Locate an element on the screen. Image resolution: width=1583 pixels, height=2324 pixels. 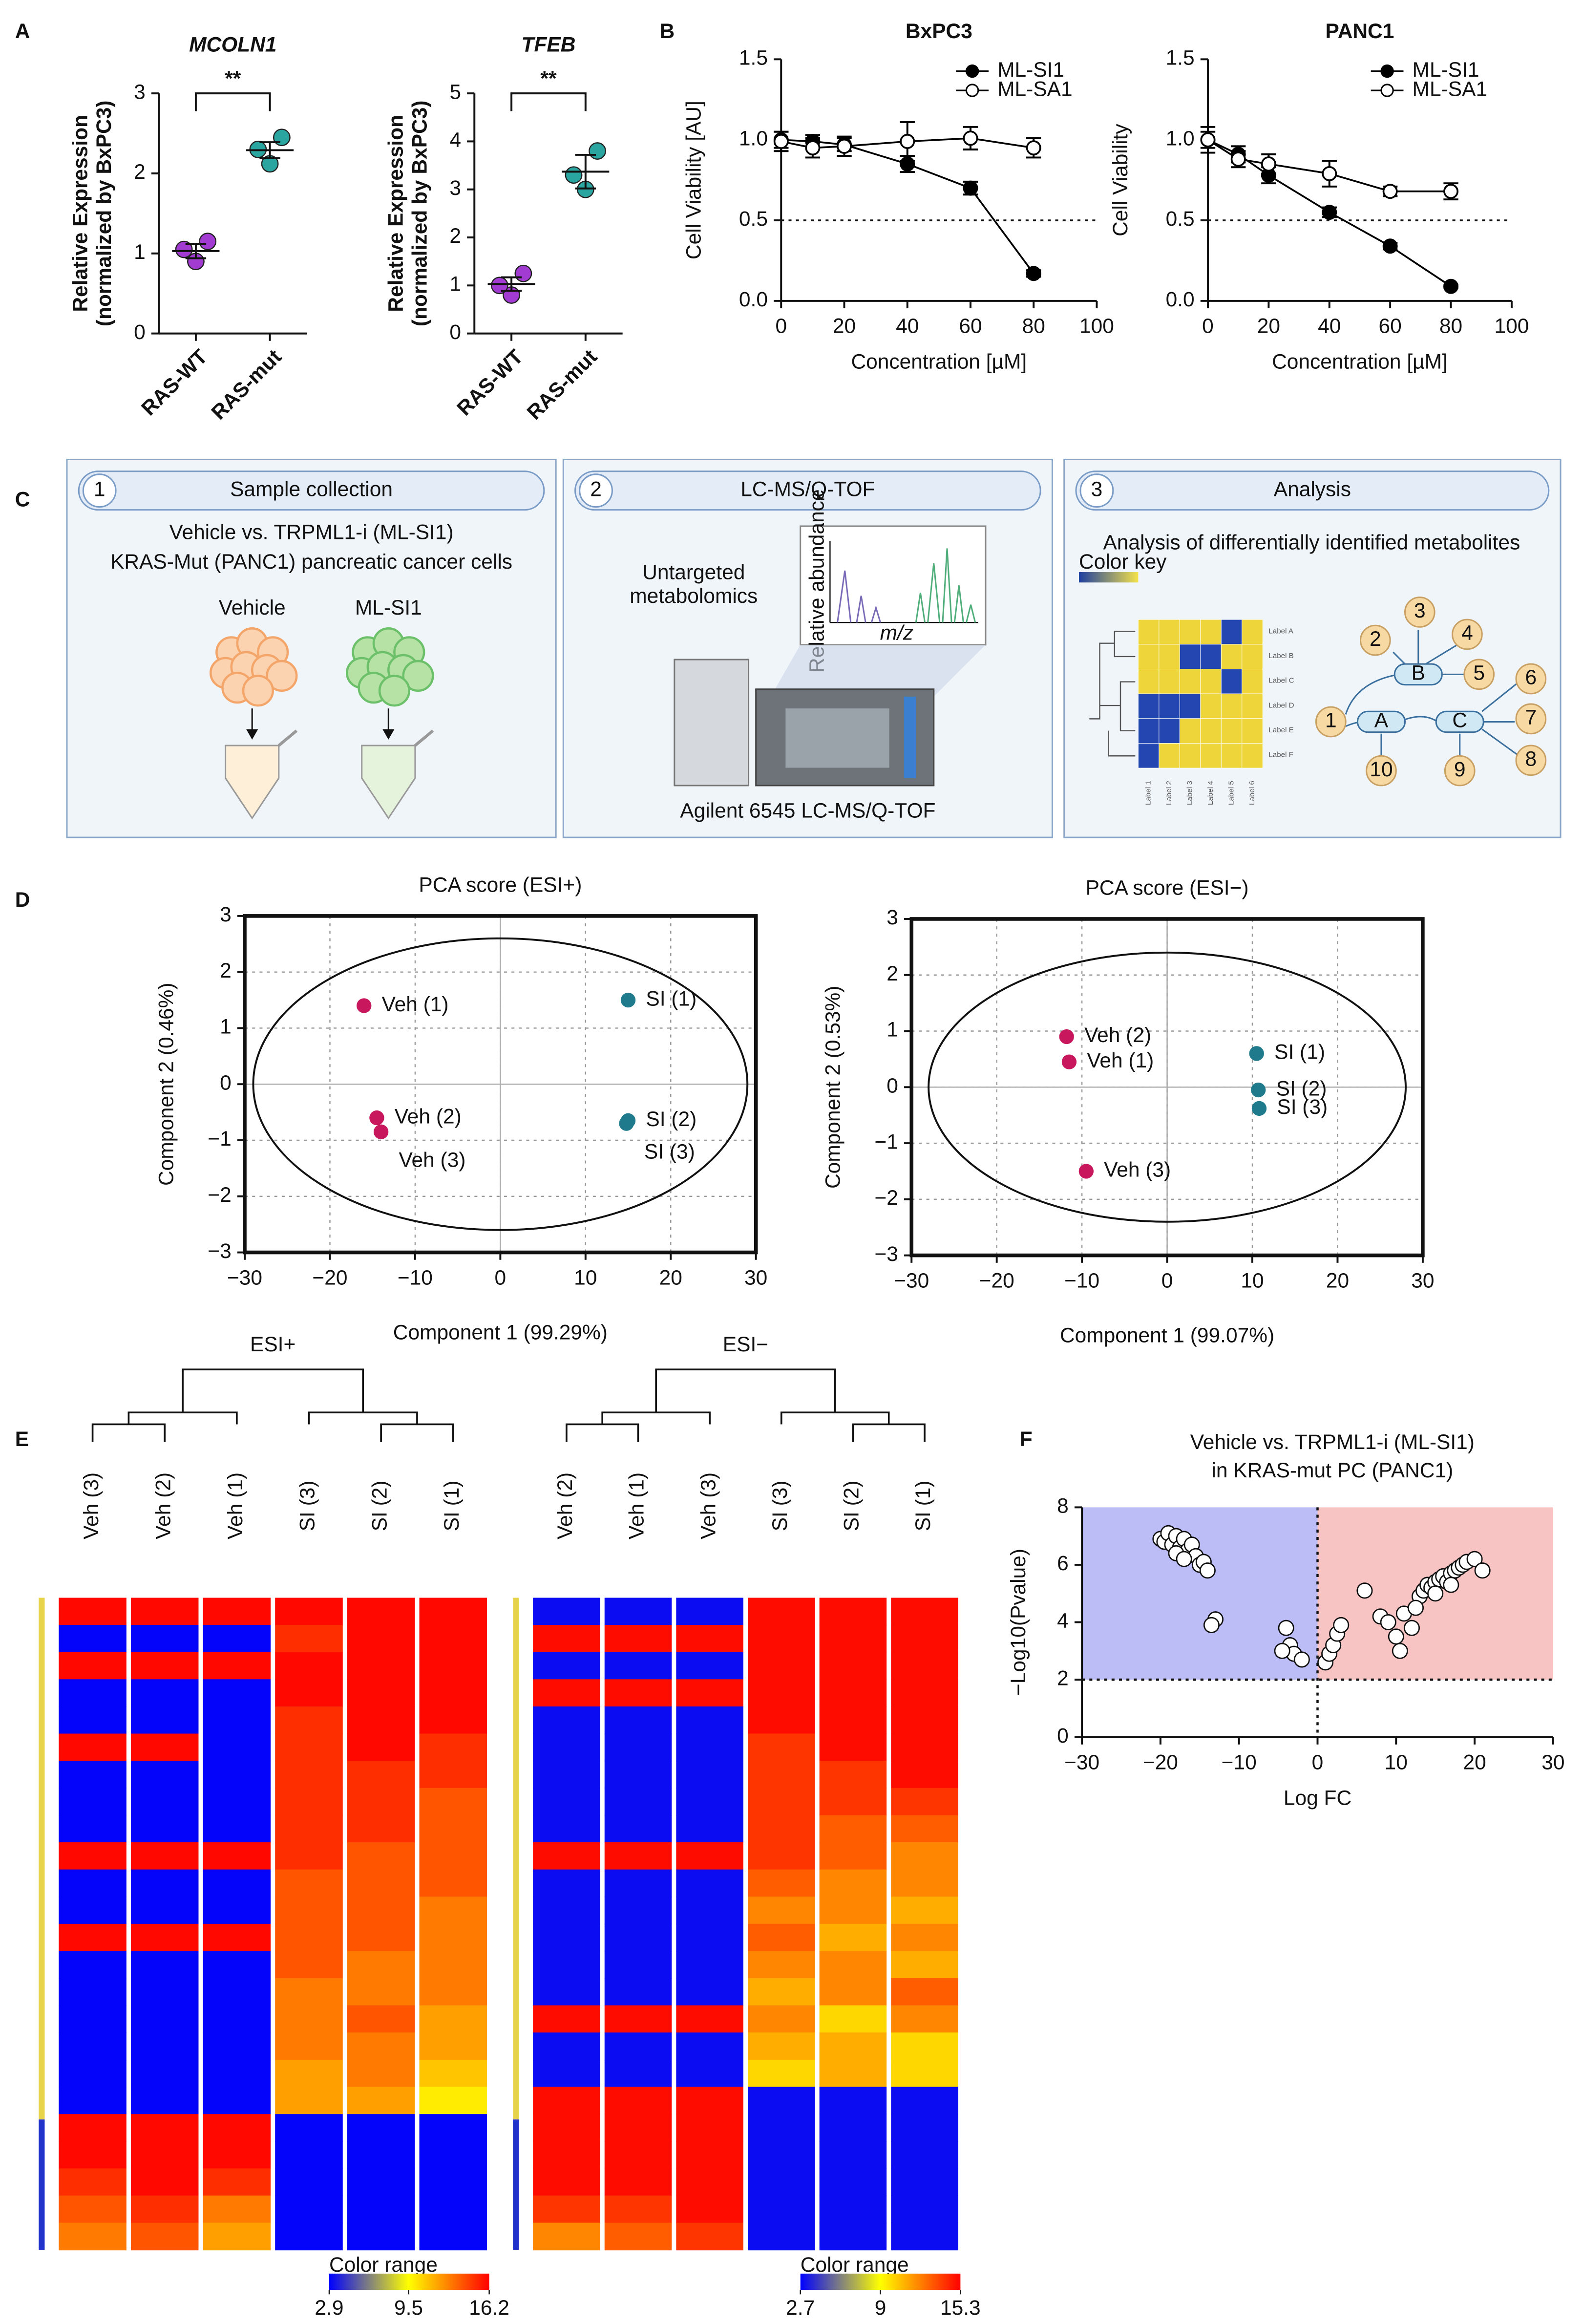
y-tick-label: 2 is located at coordinates (226, 971).